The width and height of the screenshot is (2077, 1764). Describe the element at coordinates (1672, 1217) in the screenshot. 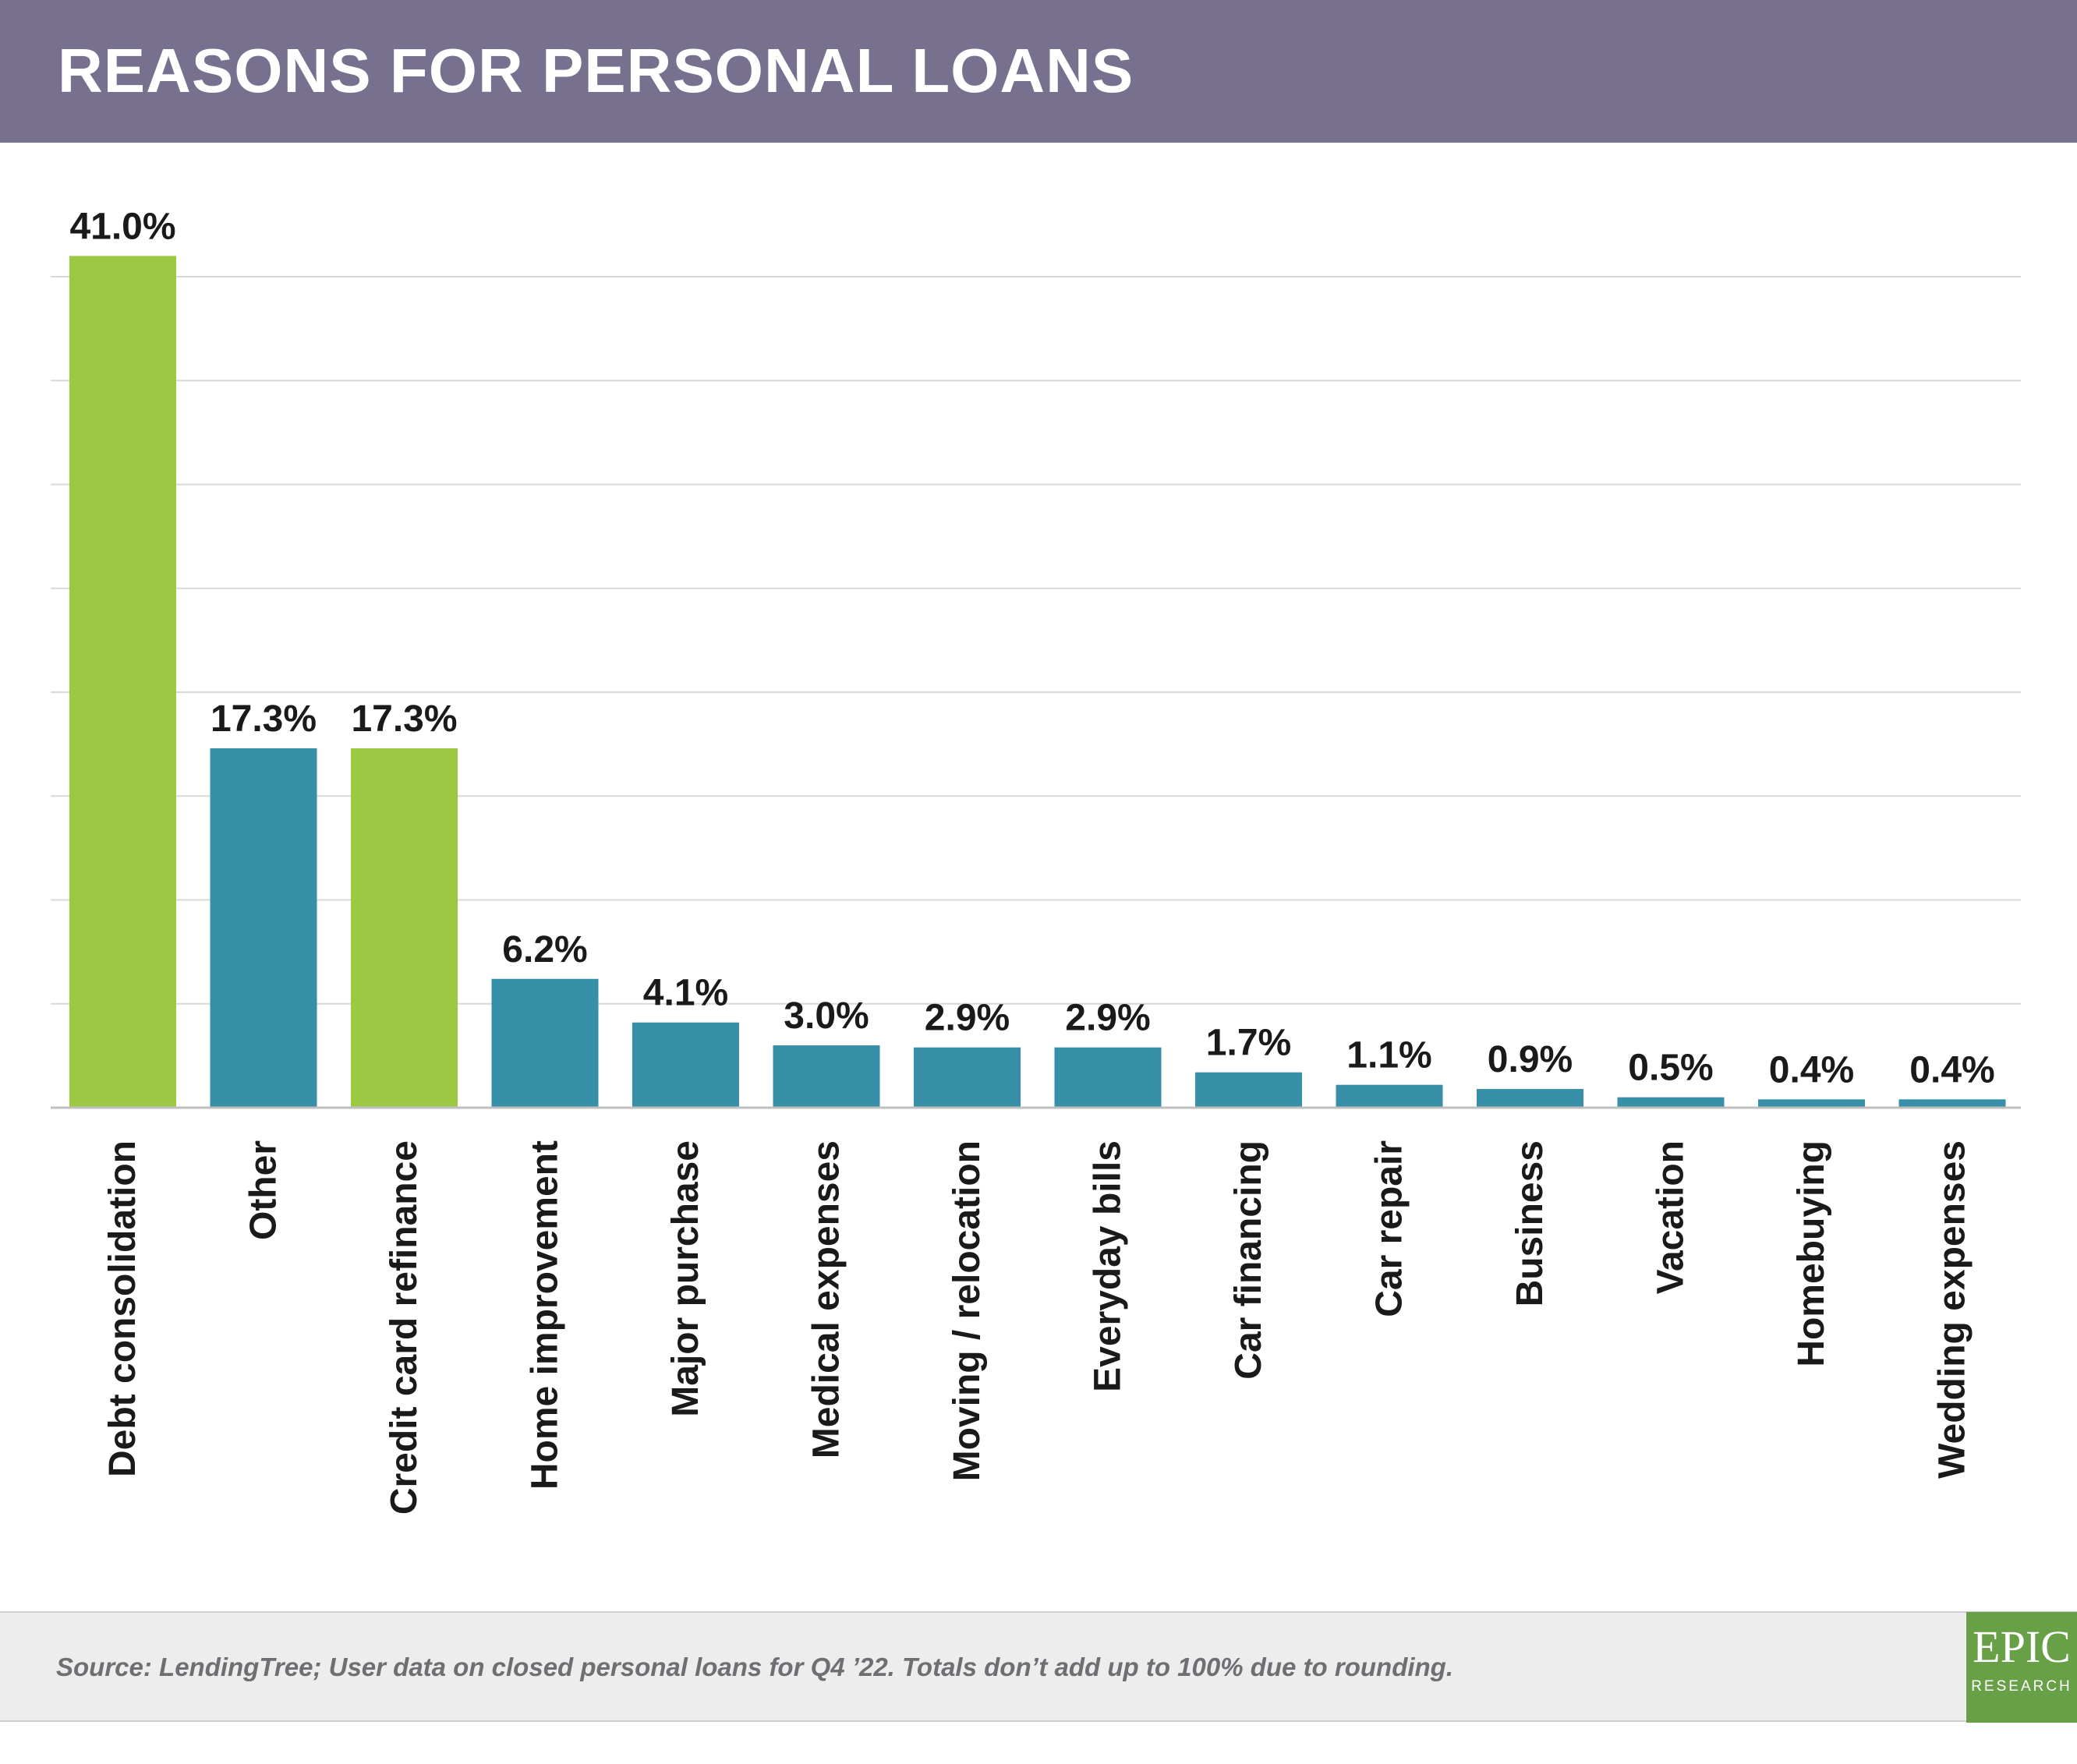

I see `category-label: Vacation` at that location.